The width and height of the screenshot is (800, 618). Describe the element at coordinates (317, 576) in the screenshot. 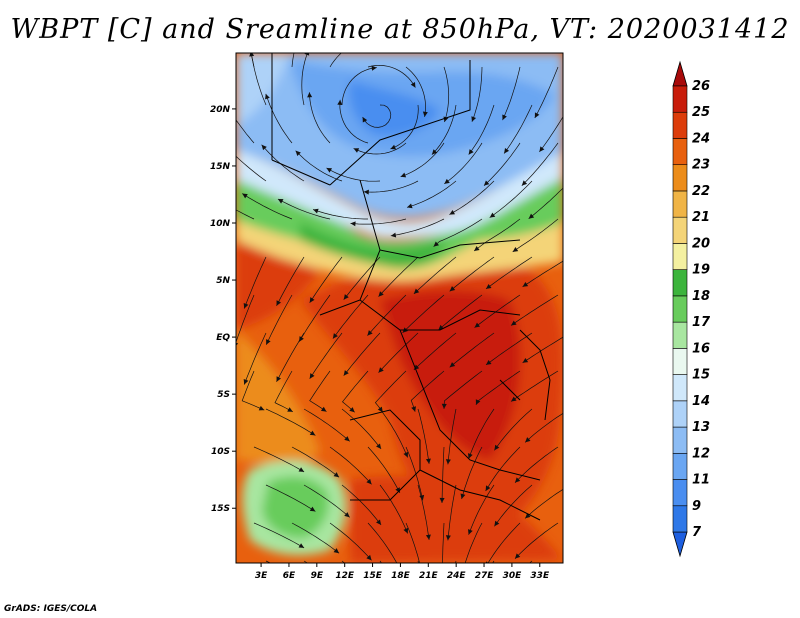

I see `x-tick-label: 9E` at that location.